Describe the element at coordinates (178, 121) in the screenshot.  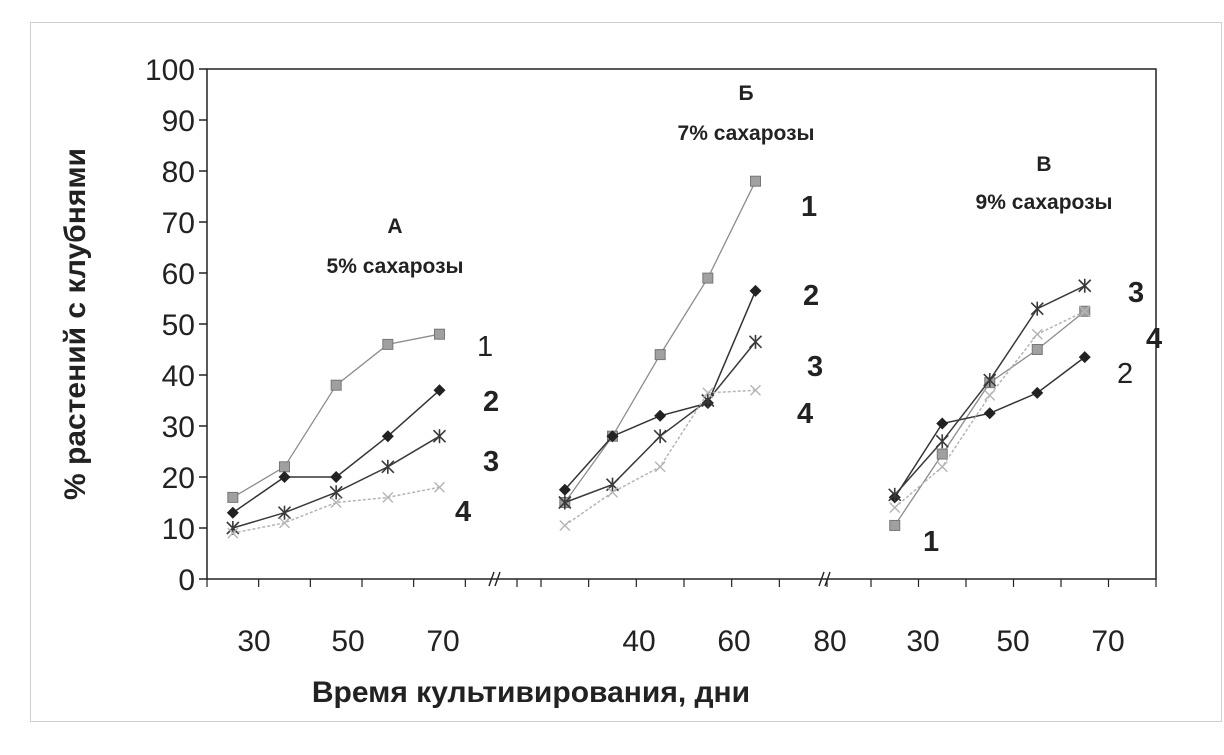
I see `y-tick-label: 90` at that location.